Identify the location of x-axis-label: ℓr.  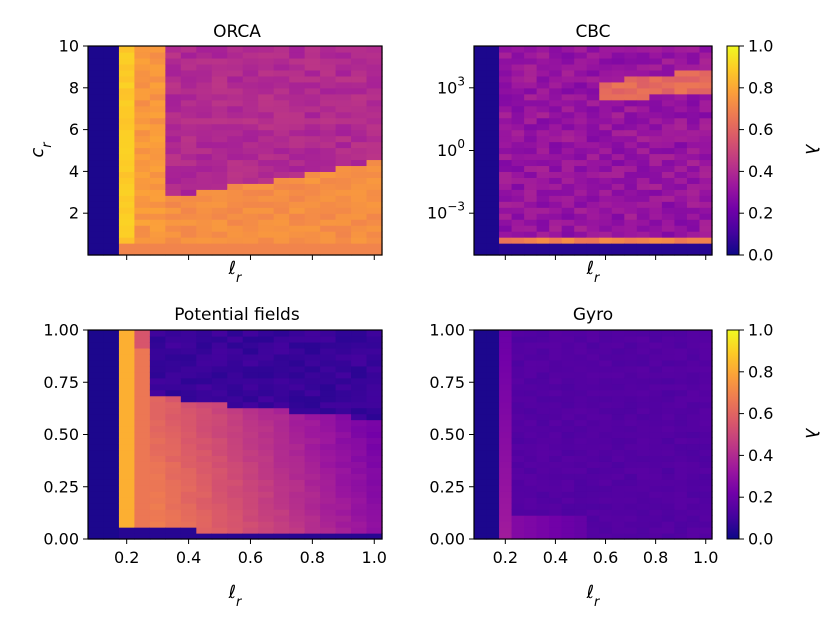
(593, 272).